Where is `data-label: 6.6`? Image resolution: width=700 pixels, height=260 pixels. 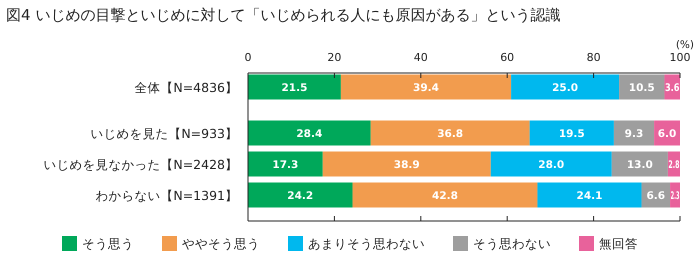 data-label: 6.6 is located at coordinates (656, 196).